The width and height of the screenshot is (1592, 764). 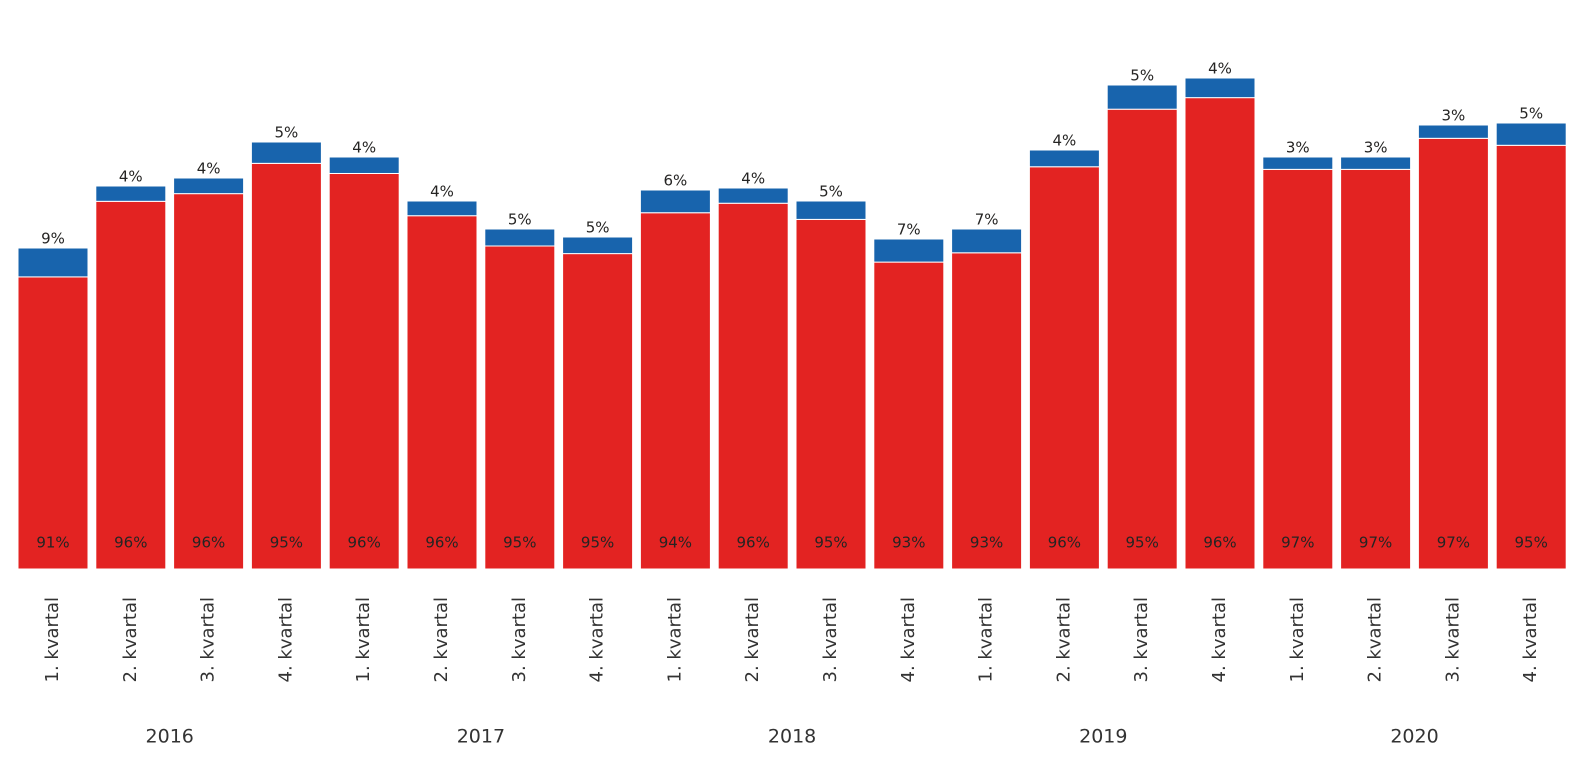 What do you see at coordinates (481, 737) in the screenshot?
I see `year-label: 2017` at bounding box center [481, 737].